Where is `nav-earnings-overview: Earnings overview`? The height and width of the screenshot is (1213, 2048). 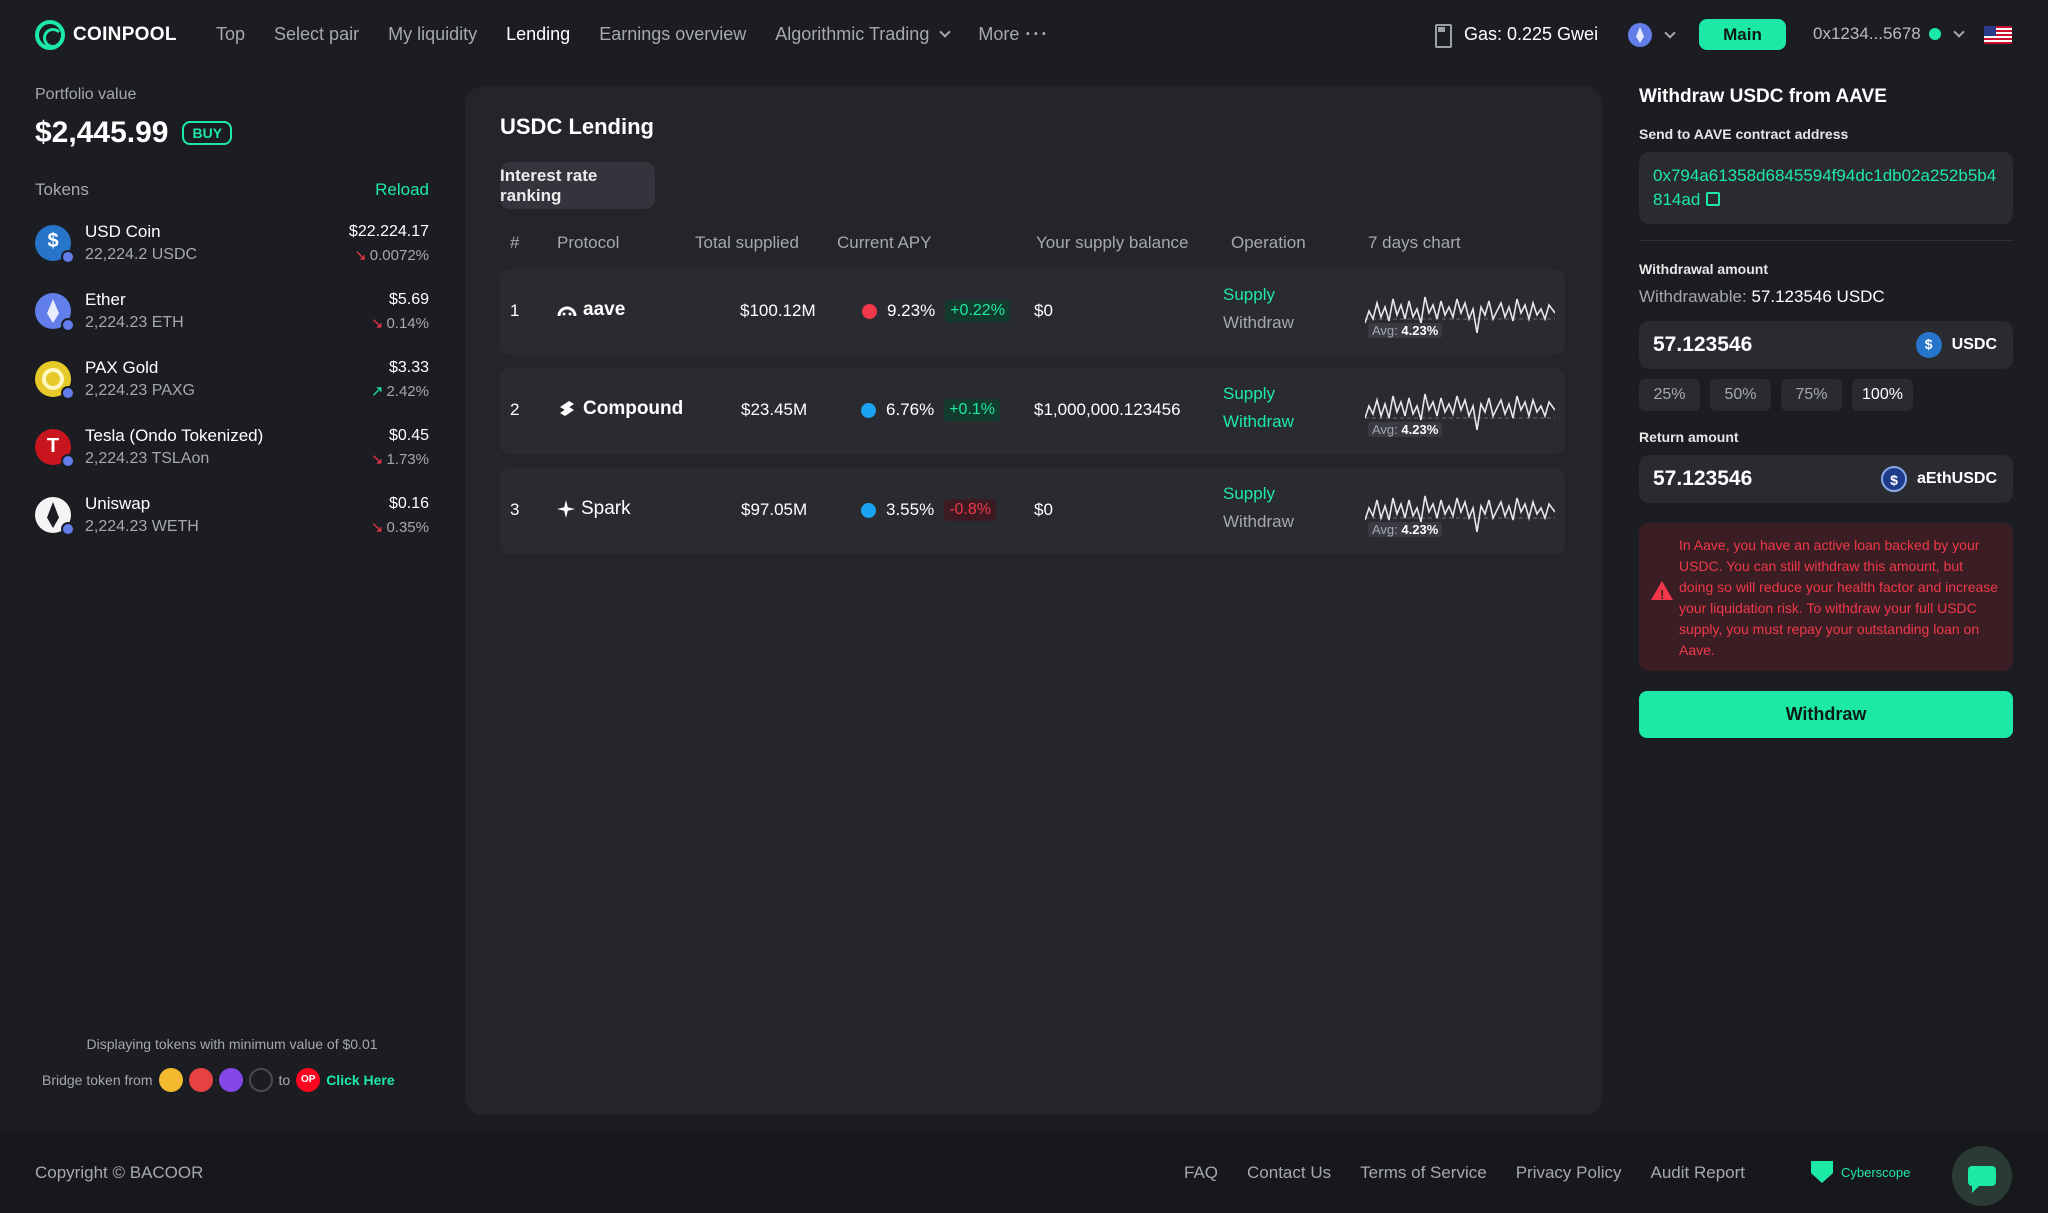 nav-earnings-overview: Earnings overview is located at coordinates (673, 34).